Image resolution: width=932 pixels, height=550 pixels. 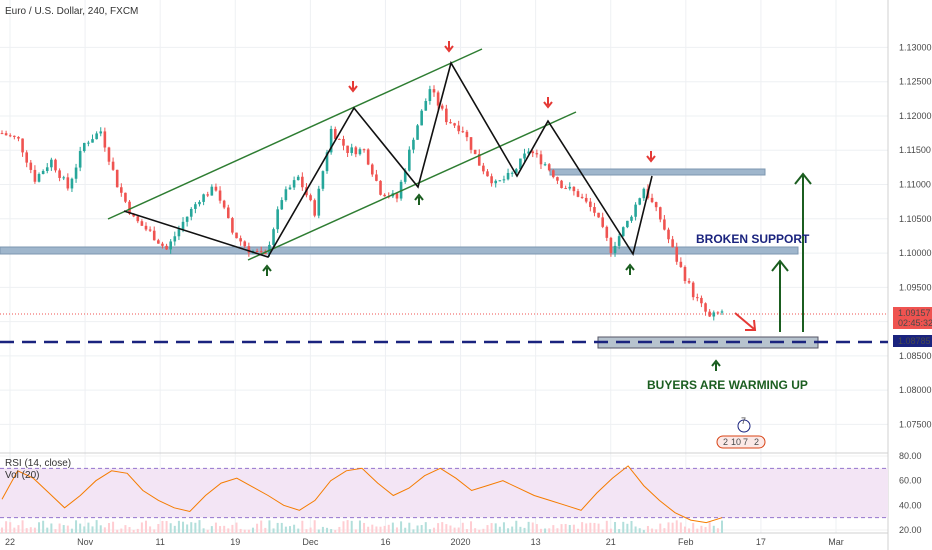 I want to click on price-tick-label: 1.12000, so click(x=915, y=116).